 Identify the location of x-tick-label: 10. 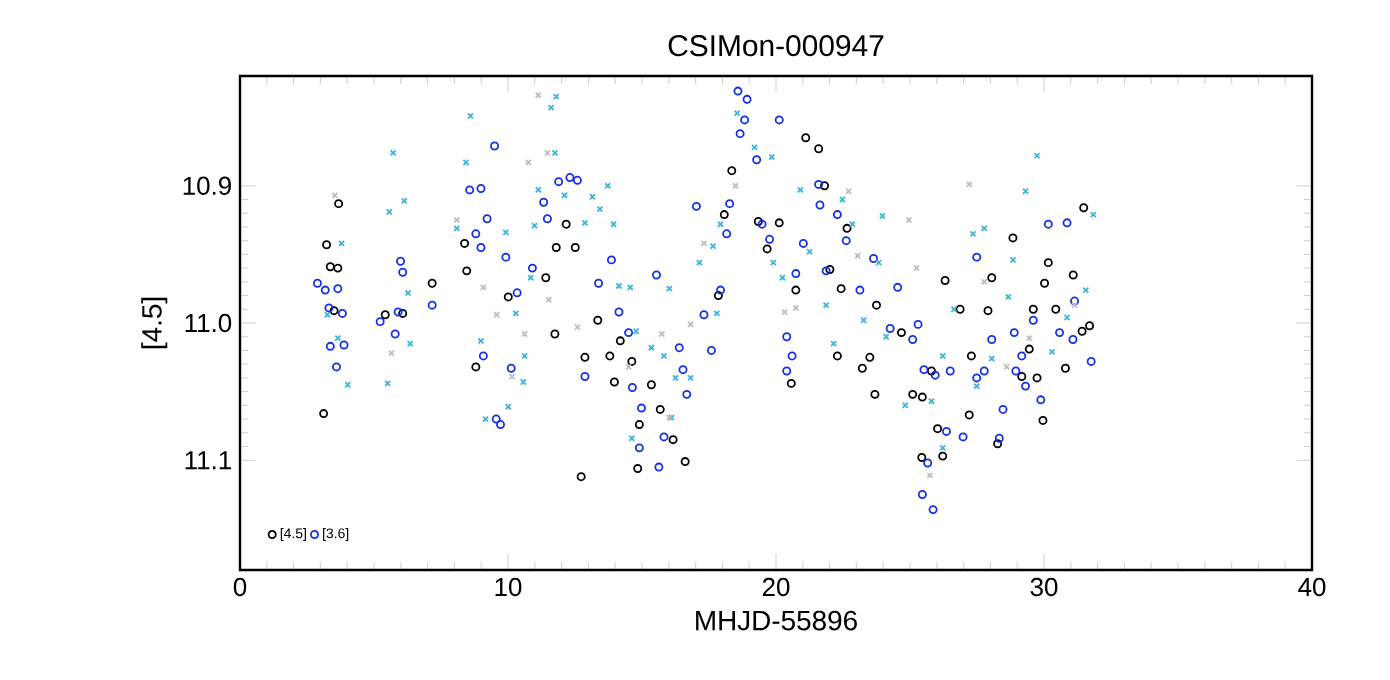
(508, 587).